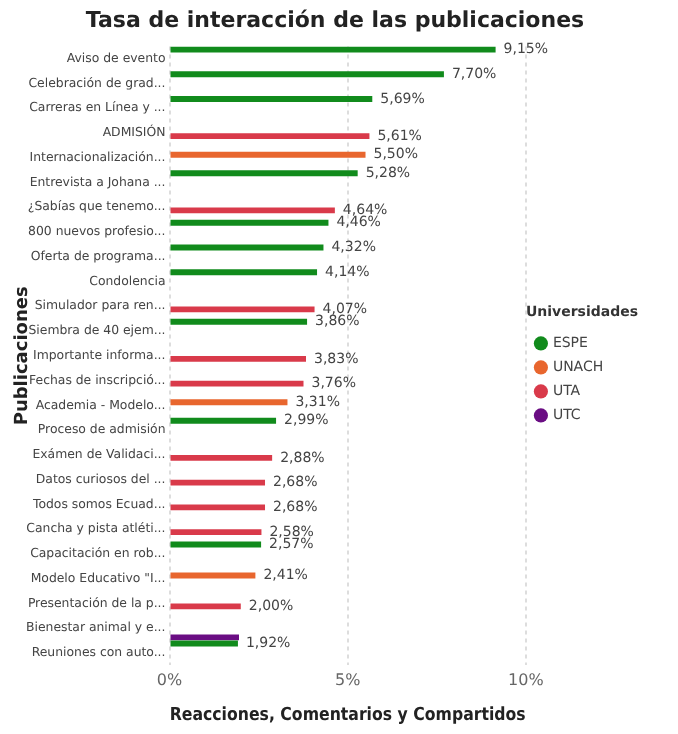  What do you see at coordinates (348, 679) in the screenshot?
I see `x-tick-label: 5%` at bounding box center [348, 679].